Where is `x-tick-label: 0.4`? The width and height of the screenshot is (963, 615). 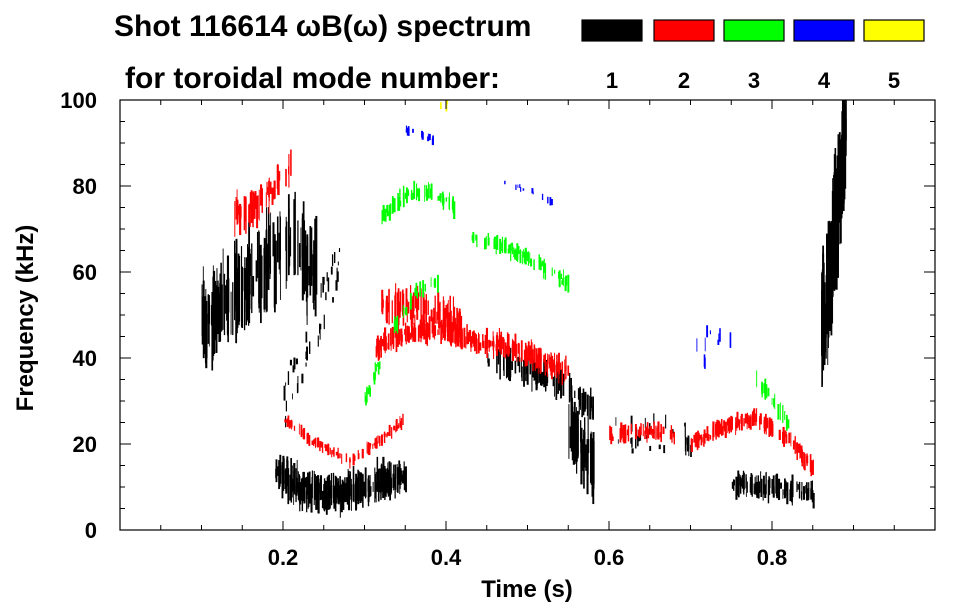
x-tick-label: 0.4 is located at coordinates (446, 557).